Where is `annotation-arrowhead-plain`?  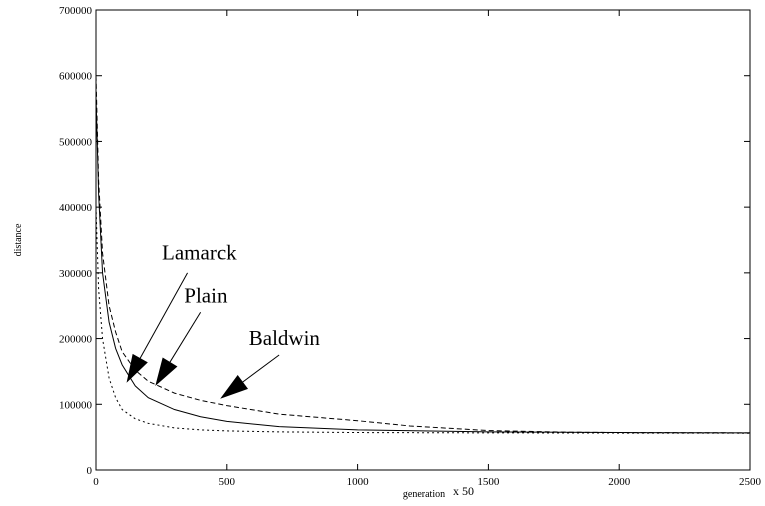 annotation-arrowhead-plain is located at coordinates (166, 372).